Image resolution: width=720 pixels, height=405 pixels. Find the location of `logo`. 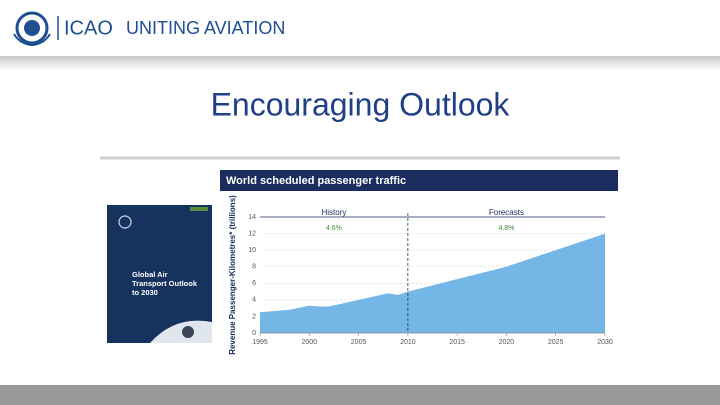

logo is located at coordinates (32, 29).